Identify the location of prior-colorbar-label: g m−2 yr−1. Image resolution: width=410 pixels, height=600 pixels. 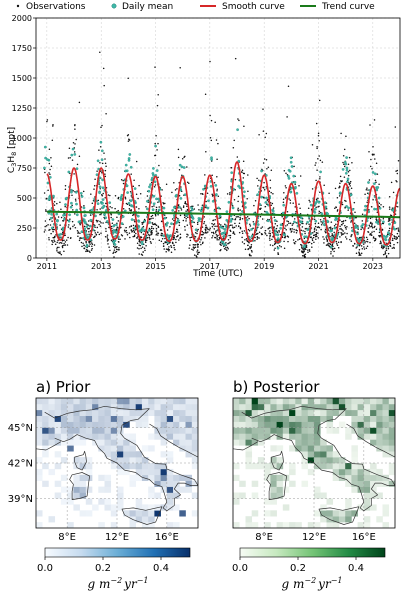
(118, 583).